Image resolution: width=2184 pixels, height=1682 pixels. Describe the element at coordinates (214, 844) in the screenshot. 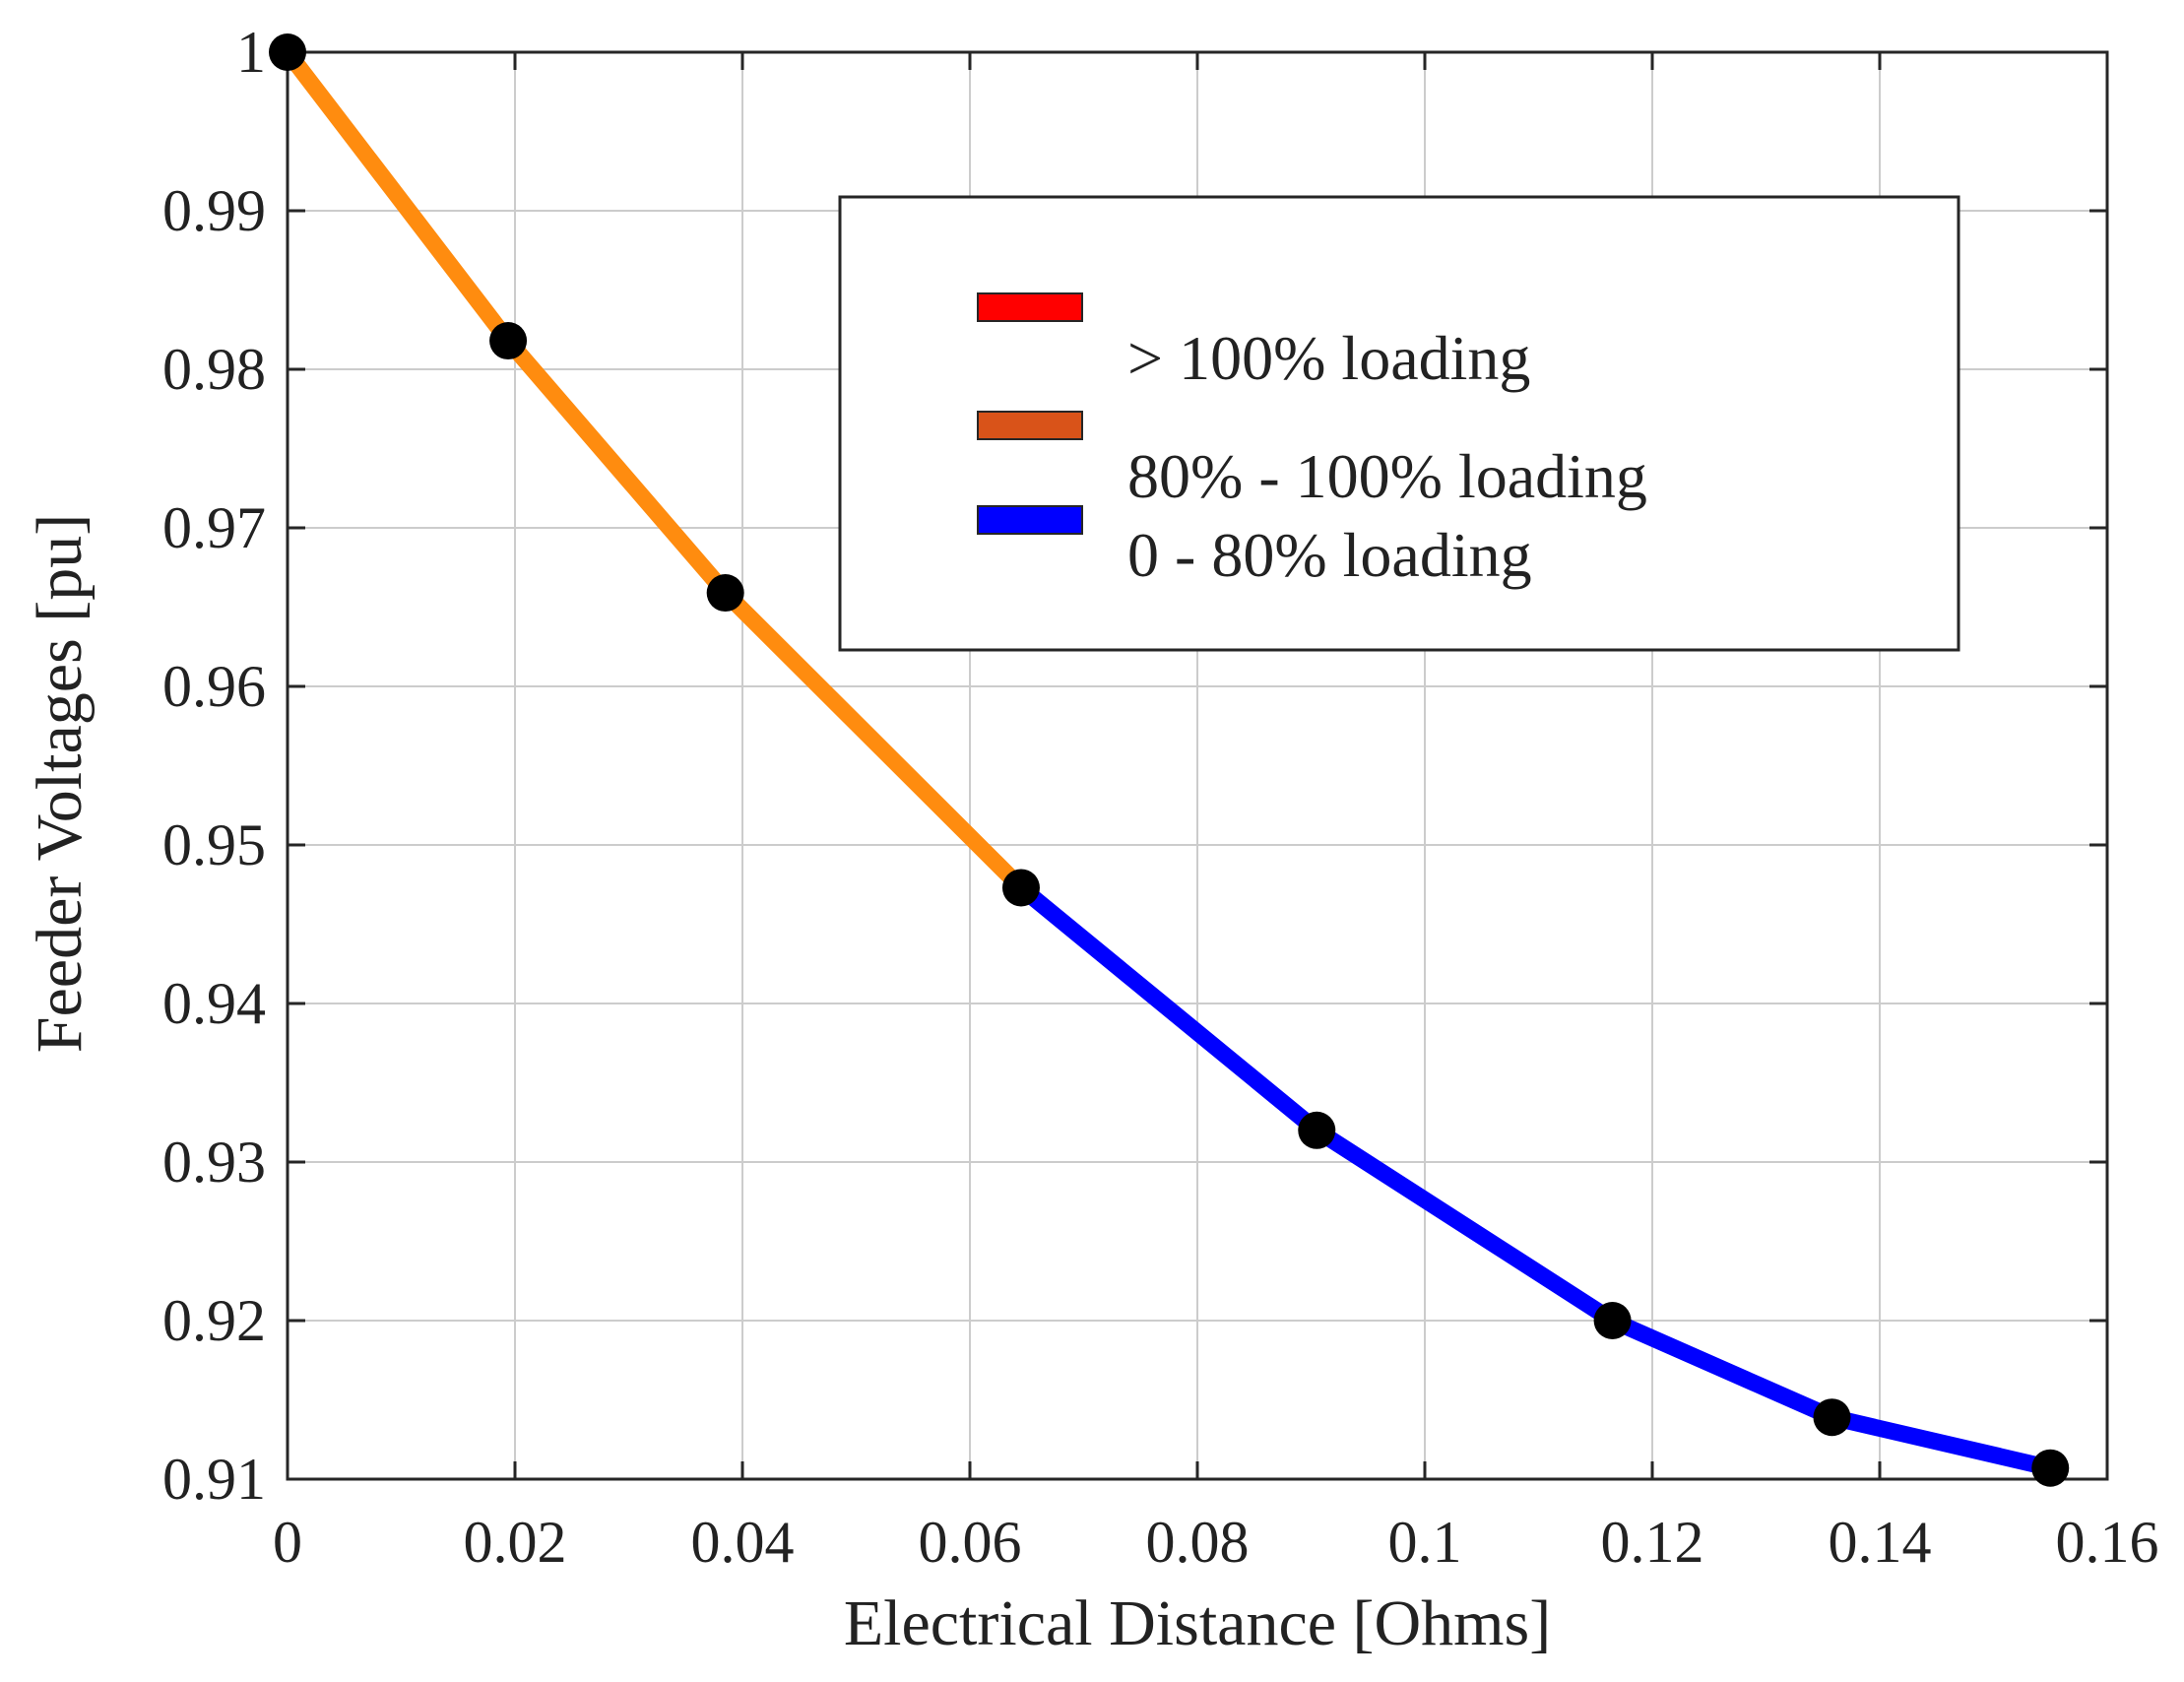

I see `y-tick-label: 0.95` at that location.